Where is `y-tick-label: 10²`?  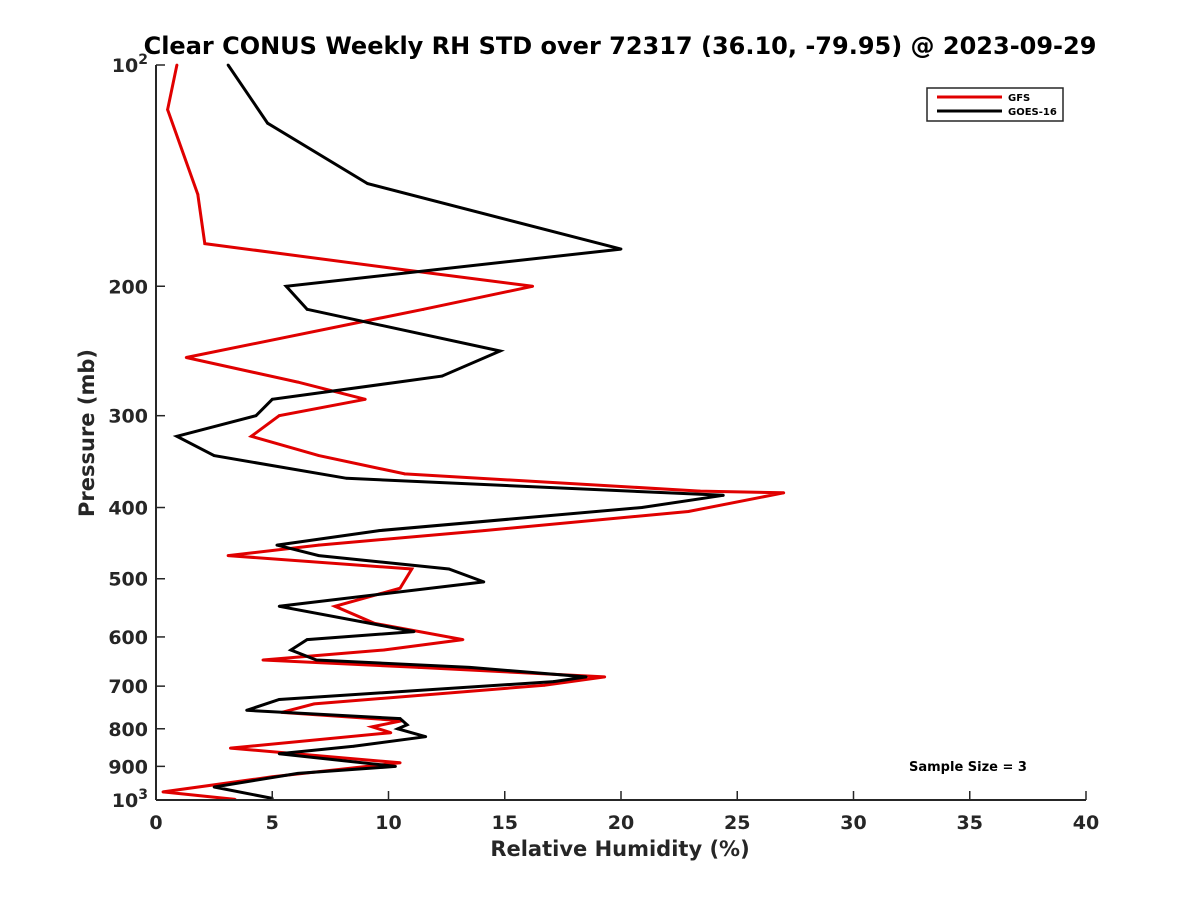 y-tick-label: 10² is located at coordinates (130, 64).